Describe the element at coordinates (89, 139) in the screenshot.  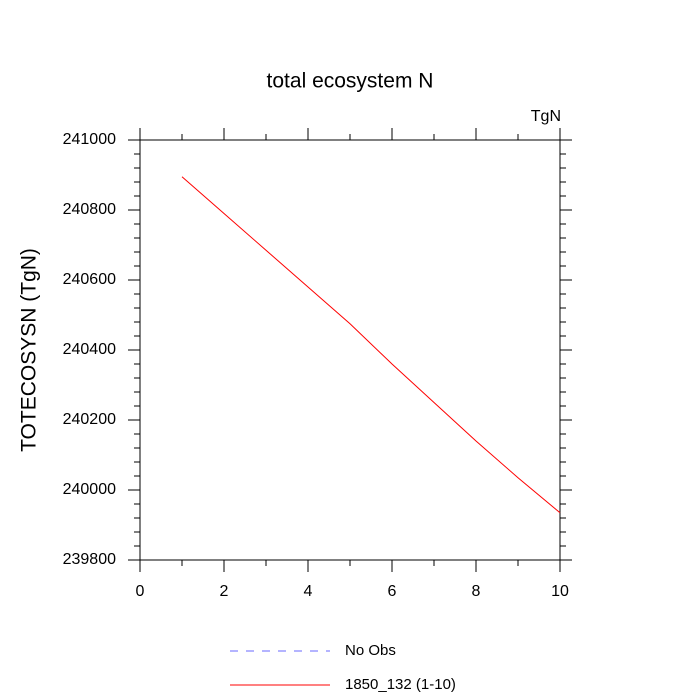
I see `y-tick-label: 241000` at that location.